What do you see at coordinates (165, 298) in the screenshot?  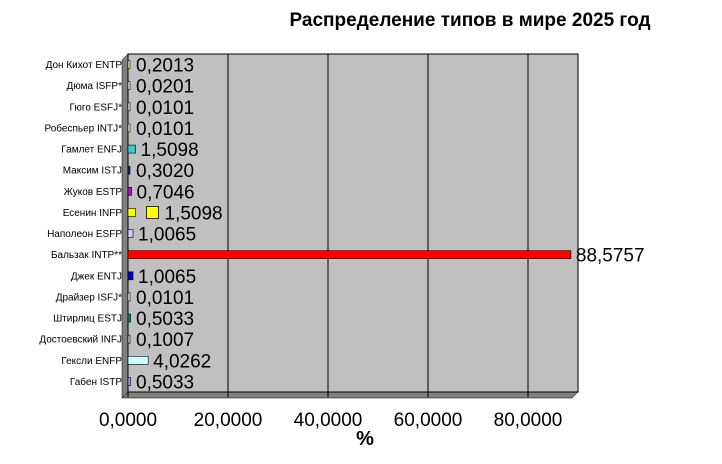 I see `value-label-11: 0,0101` at bounding box center [165, 298].